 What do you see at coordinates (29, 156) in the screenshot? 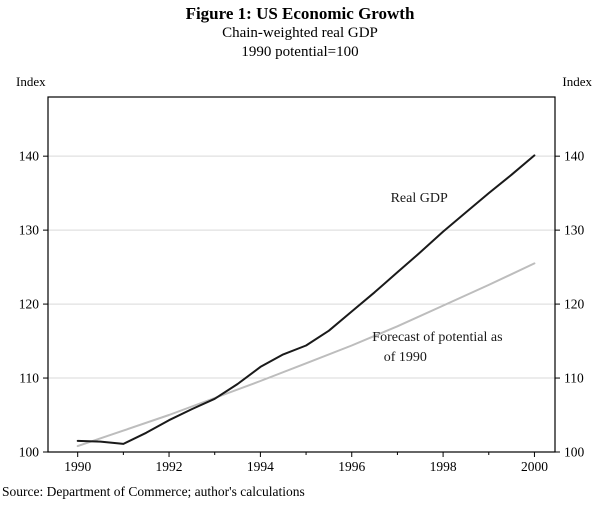
I see `y-tick-label-left: 140` at bounding box center [29, 156].